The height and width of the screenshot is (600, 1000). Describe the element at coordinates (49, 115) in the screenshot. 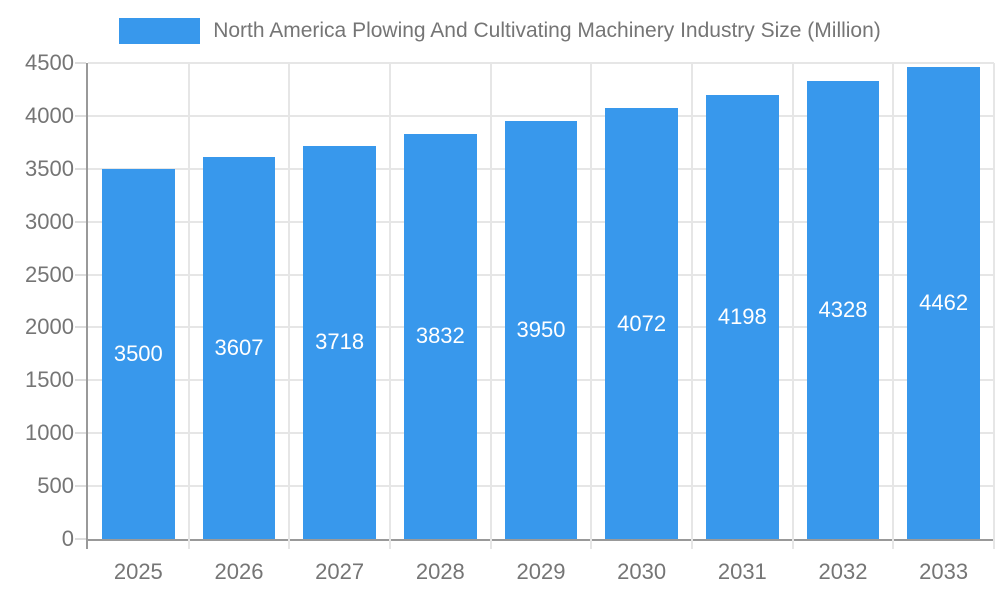

I see `y-axis-tick-label: 4000` at that location.